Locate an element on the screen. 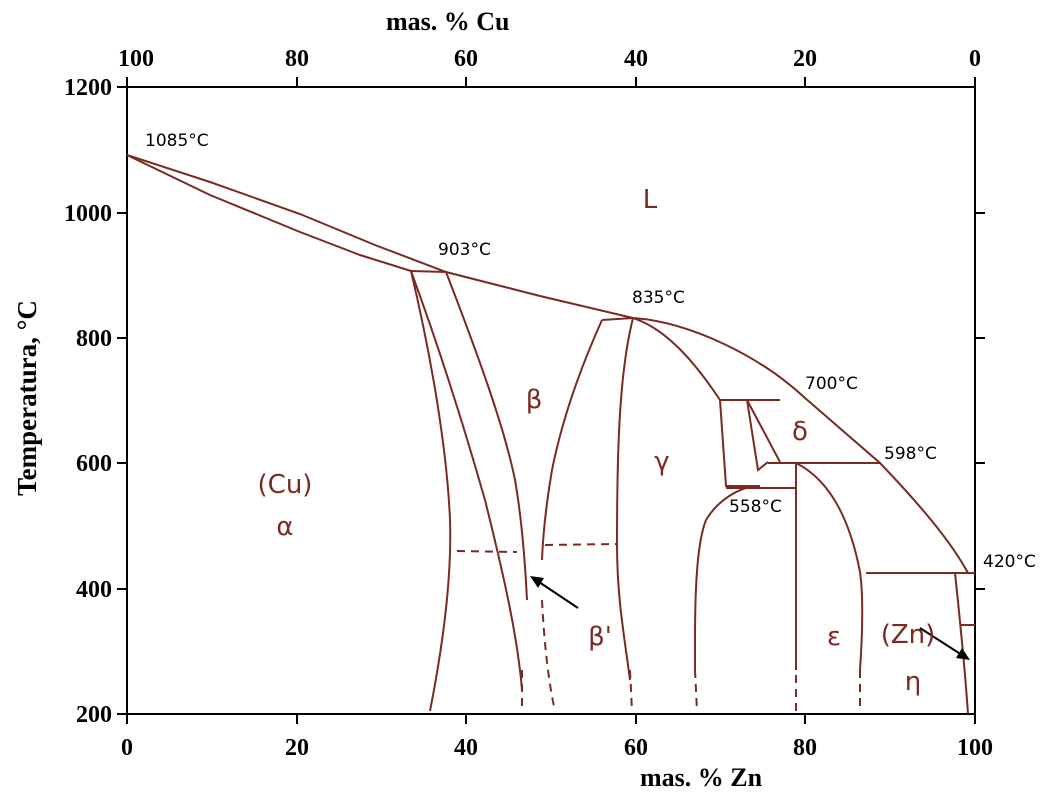 This screenshot has width=1052, height=793. cu-phase-label: (Cu) is located at coordinates (285, 485).